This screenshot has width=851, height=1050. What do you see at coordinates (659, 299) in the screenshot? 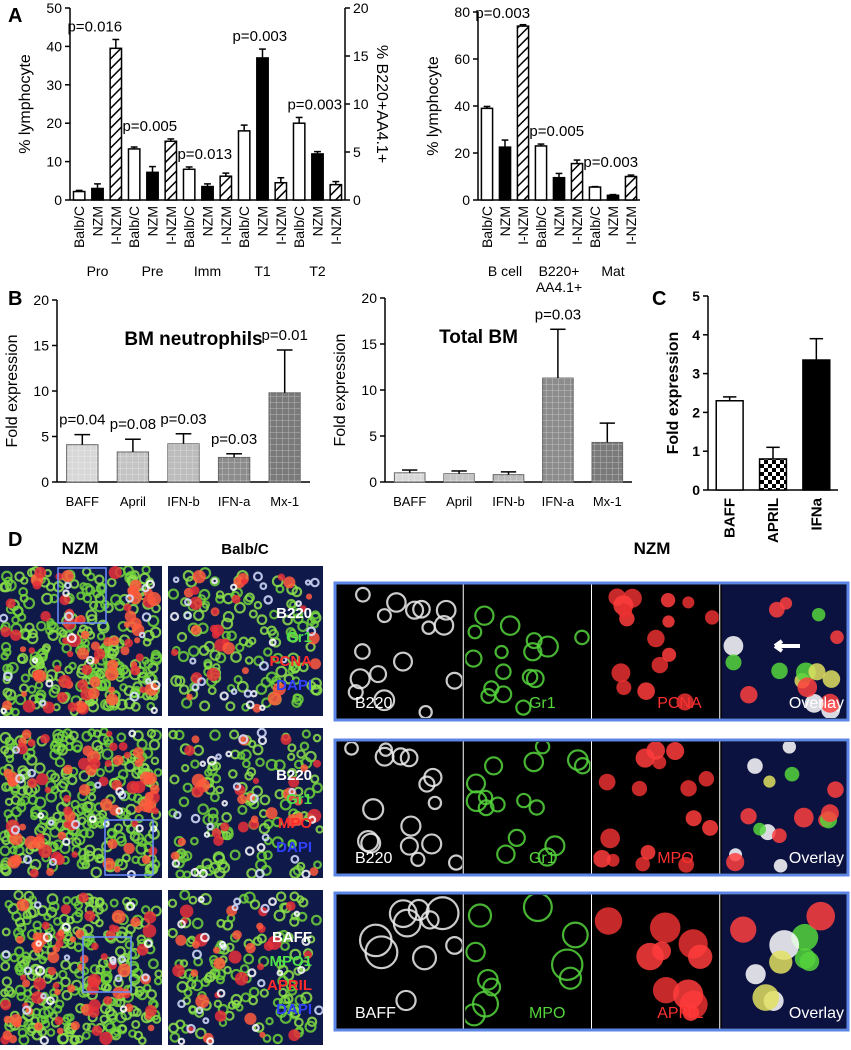
I see `panel-label: C` at bounding box center [659, 299].